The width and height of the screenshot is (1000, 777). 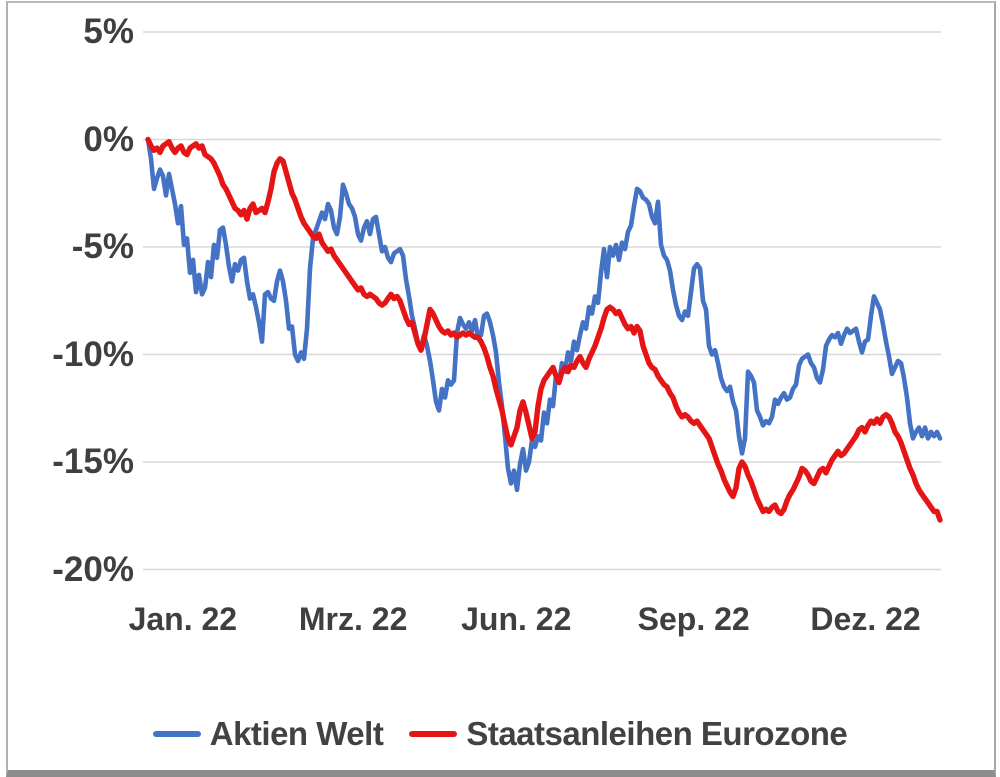 I want to click on x-tick-label: Jan. 22, so click(x=183, y=619).